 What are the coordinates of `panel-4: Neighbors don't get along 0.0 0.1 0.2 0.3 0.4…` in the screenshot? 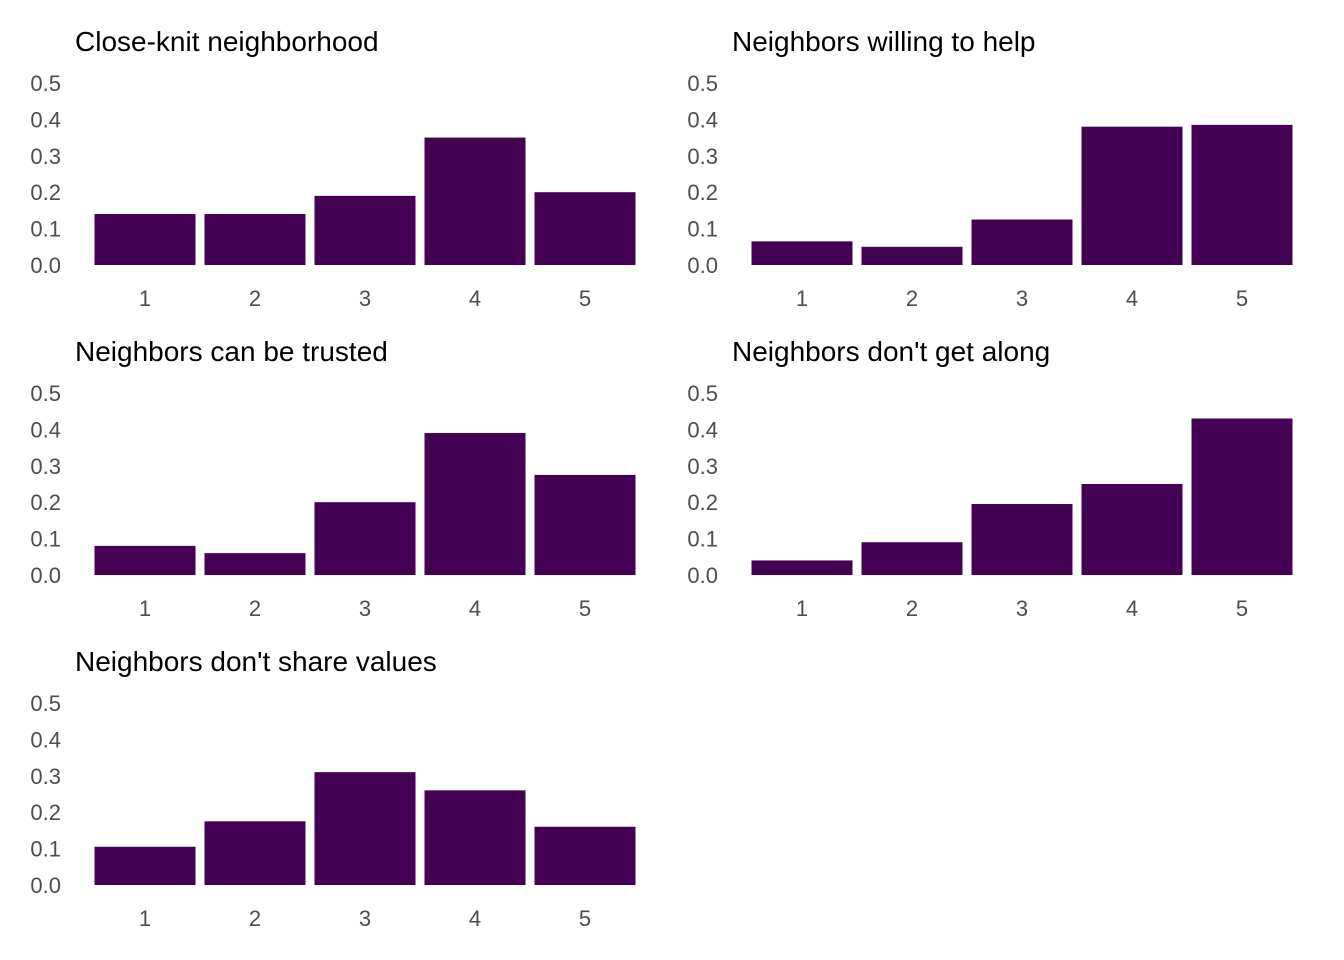 It's located at (990, 478).